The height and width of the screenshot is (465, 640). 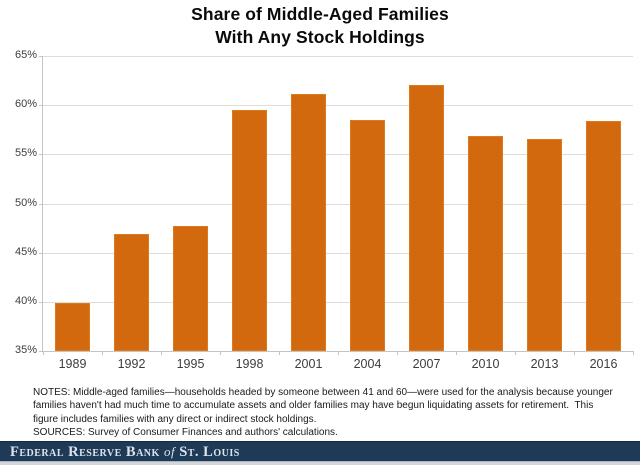 I want to click on y-axis-label-35: 35%, so click(x=25, y=350).